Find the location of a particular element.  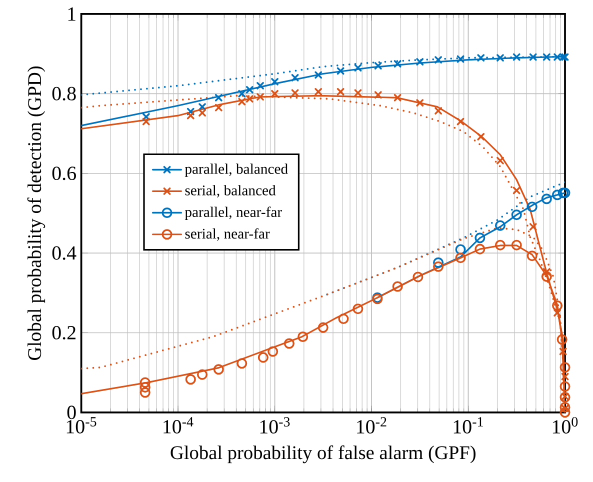

x-axis-title: Global probability of false alarm (GPF) is located at coordinates (323, 455).